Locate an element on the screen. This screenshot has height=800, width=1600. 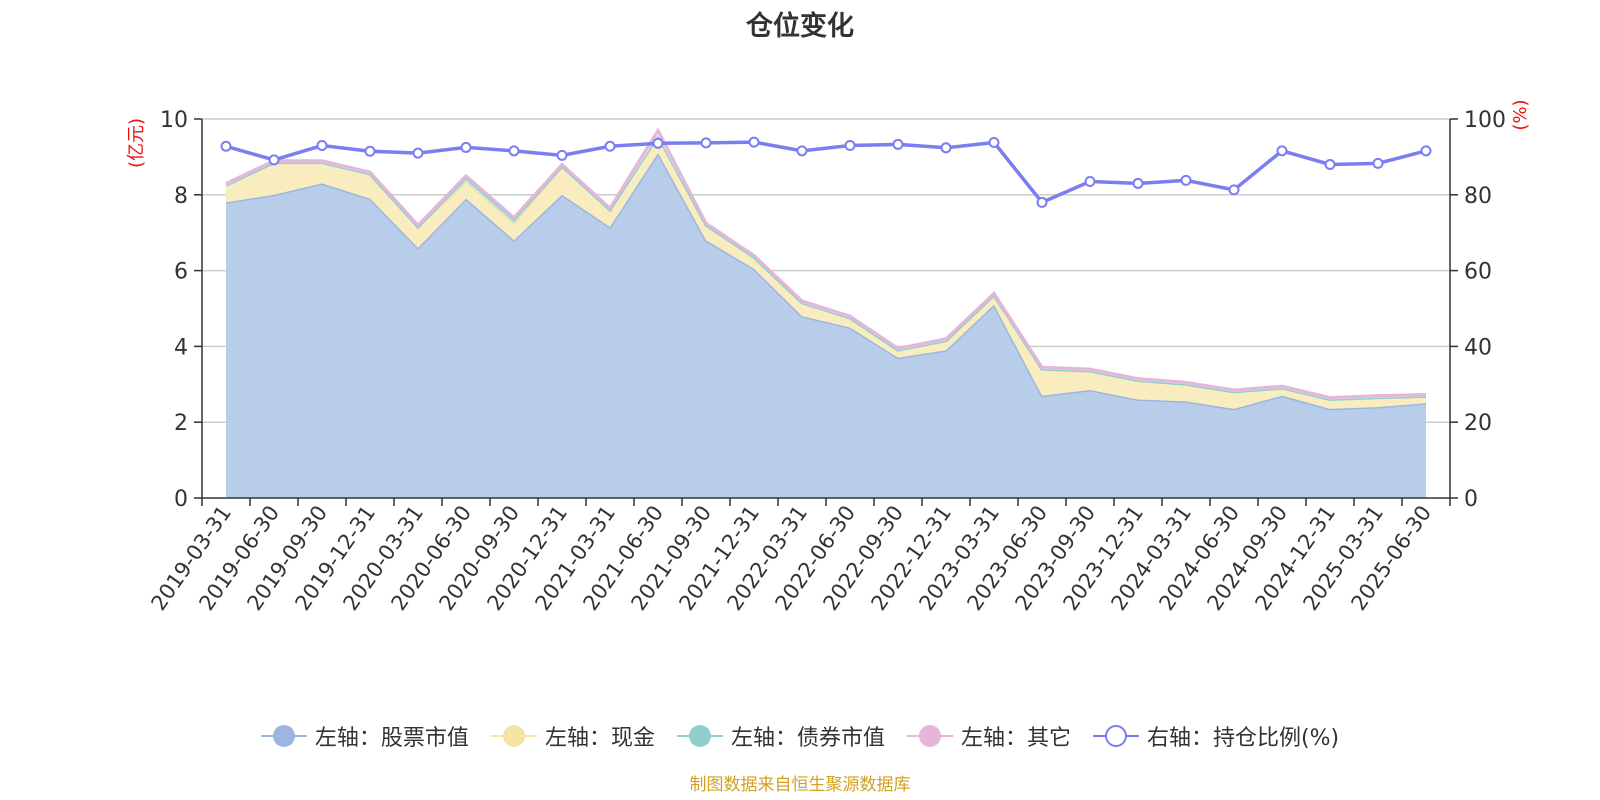
legend: 左轴：股票市值 左轴：现金 左轴：债券市值 左轴：其它 右轴：持仓比例(%) is located at coordinates (800, 736).